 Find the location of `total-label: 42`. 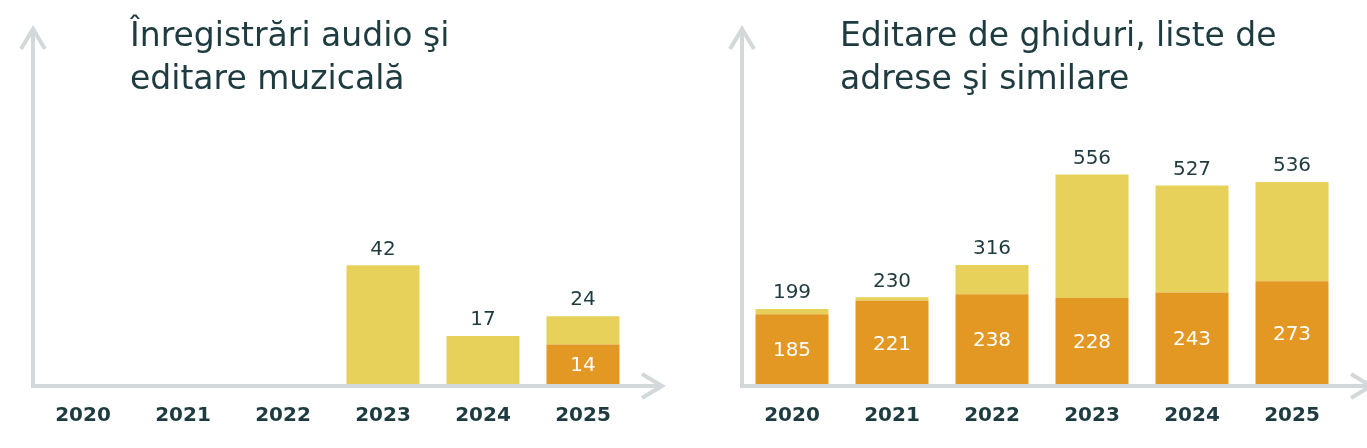

total-label: 42 is located at coordinates (383, 247).